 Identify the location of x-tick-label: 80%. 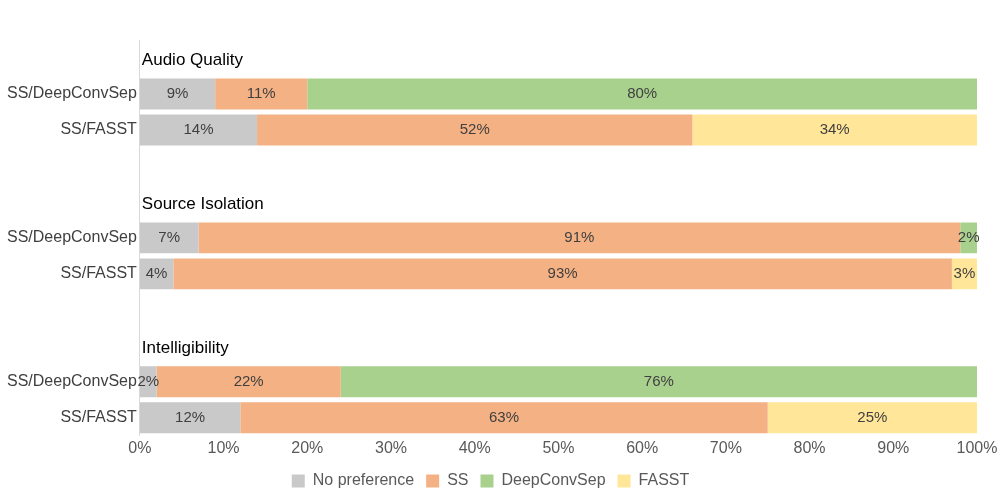
(809, 447).